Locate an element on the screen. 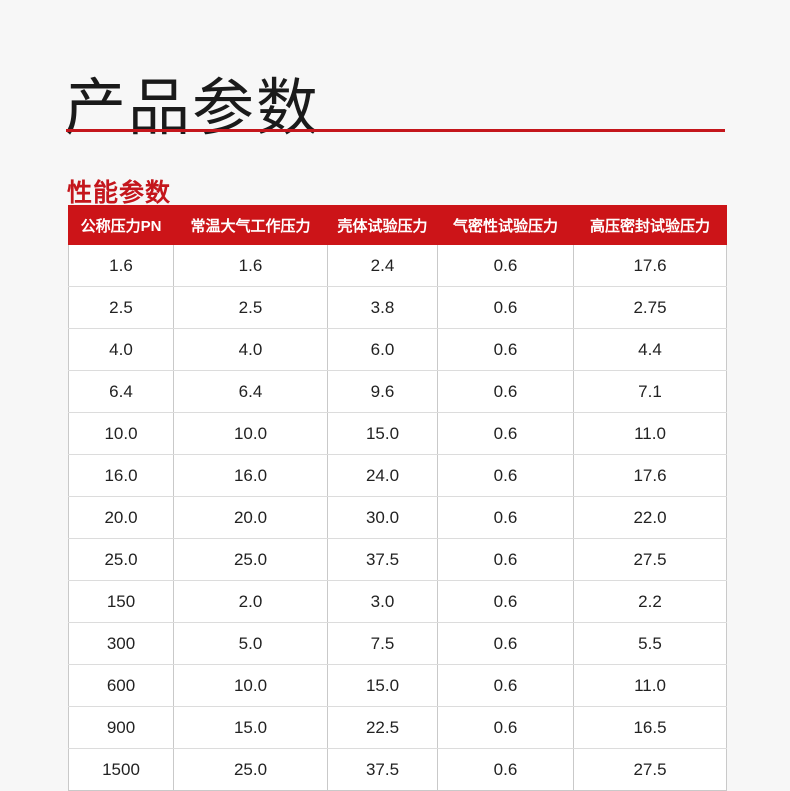 This screenshot has width=790, height=791. cell-high-pressure-seal: 4.4 is located at coordinates (650, 349).